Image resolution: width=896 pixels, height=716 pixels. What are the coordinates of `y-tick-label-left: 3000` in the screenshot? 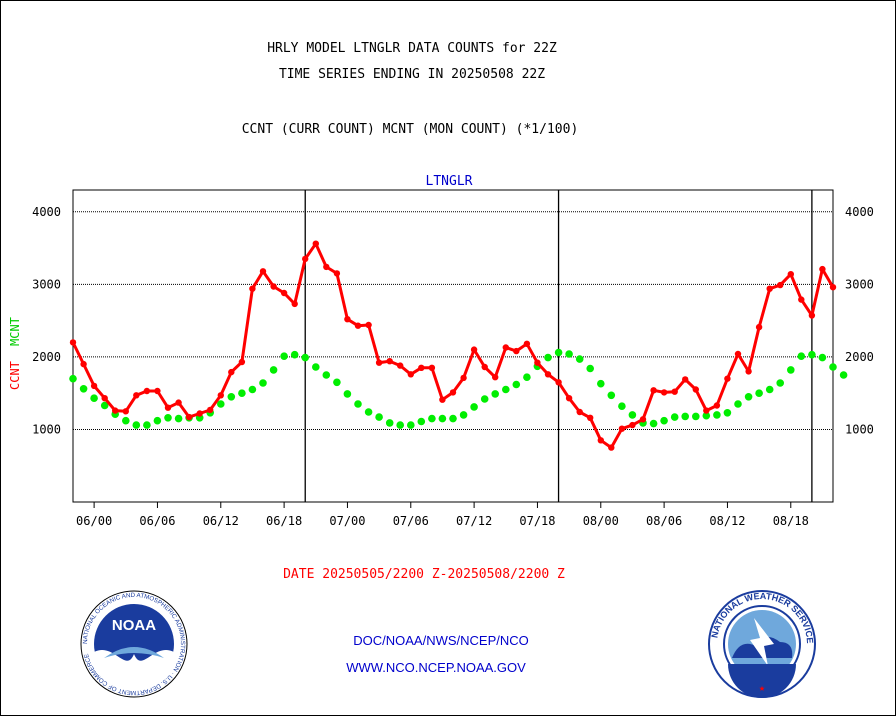 It's located at (46, 284).